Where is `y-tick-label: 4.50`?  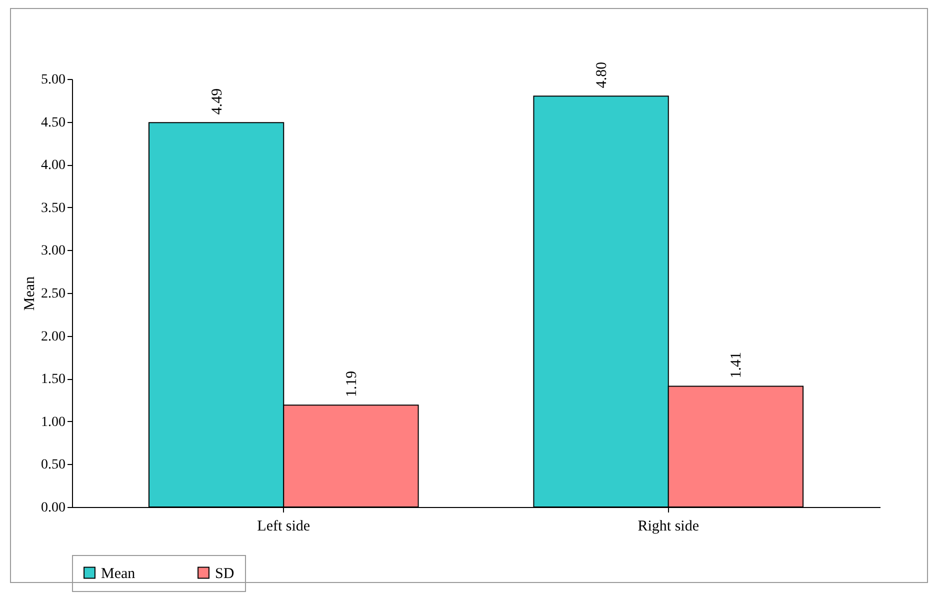
y-tick-label: 4.50 is located at coordinates (53, 122).